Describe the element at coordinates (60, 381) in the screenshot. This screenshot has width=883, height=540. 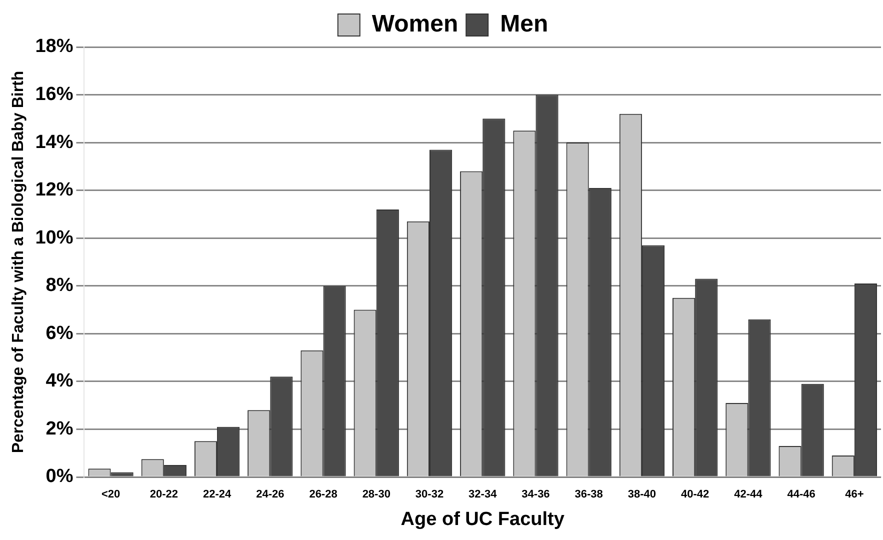
I see `y-tick-label: 4%` at that location.